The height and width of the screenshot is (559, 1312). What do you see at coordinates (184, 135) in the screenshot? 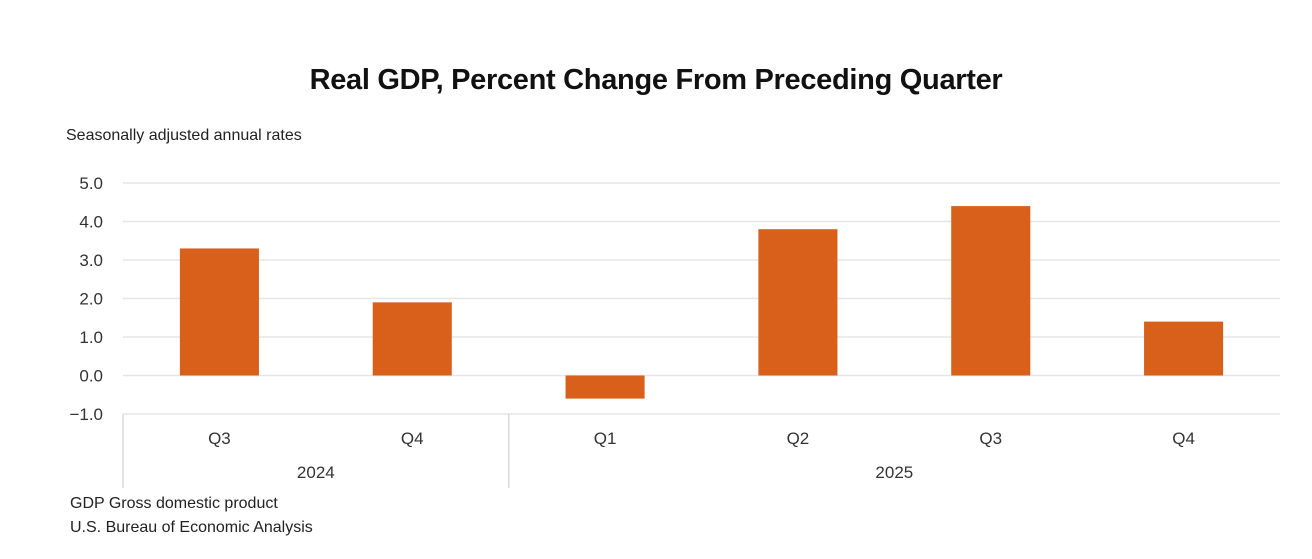
I see `chart-subtitle: Seasonally adjusted annual rates` at bounding box center [184, 135].